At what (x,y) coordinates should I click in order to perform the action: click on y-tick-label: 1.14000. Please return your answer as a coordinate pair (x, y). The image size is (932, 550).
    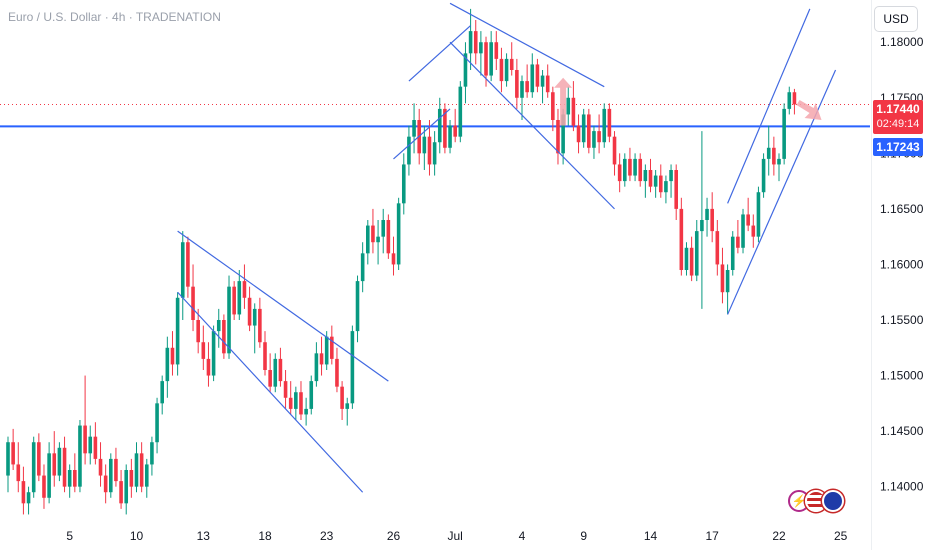
    Looking at the image, I should click on (902, 487).